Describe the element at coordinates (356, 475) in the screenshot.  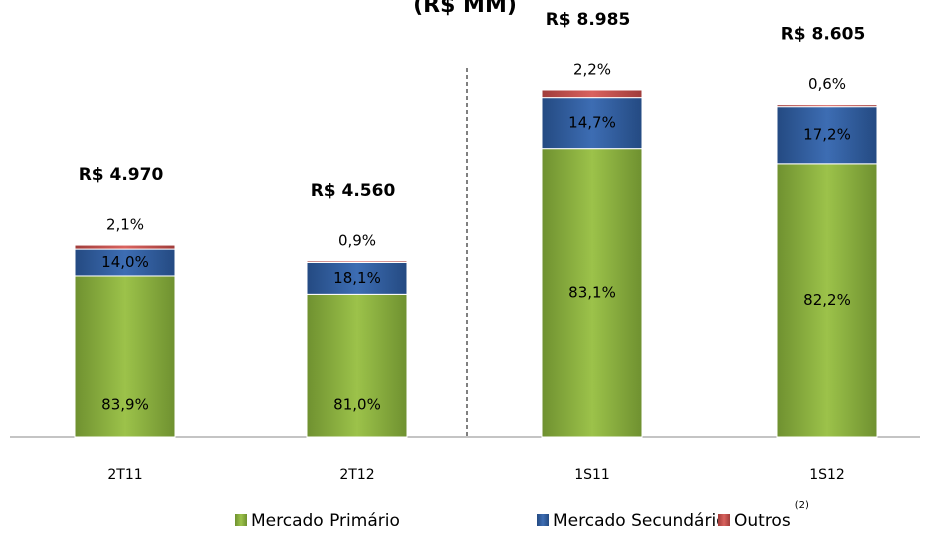
I see `x-tick-label: 2T12` at that location.